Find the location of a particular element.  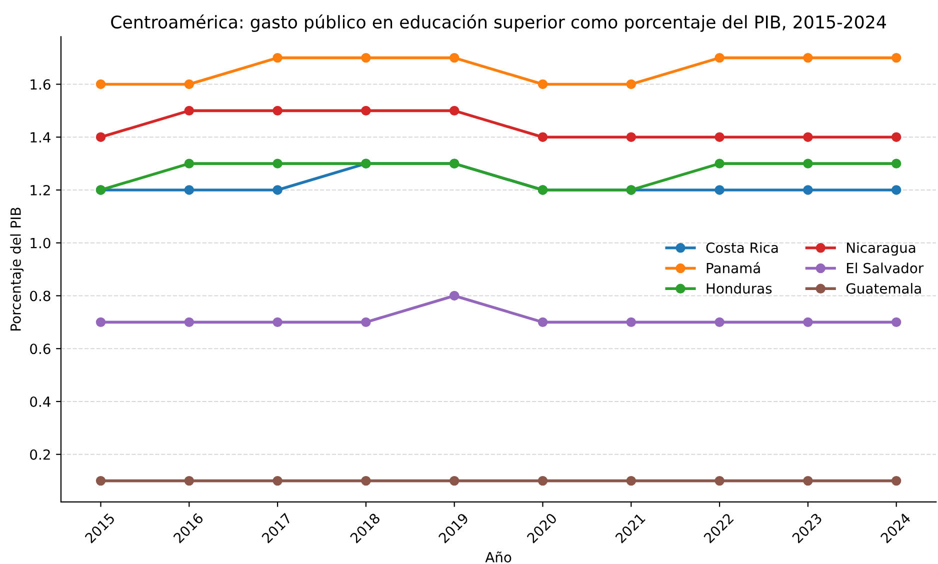

x-axis-title: Año is located at coordinates (498, 557).